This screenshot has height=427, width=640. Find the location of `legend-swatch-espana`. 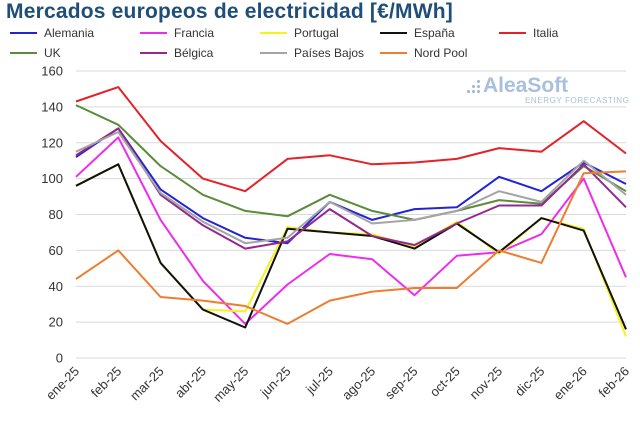

legend-swatch-espana is located at coordinates (393, 33).